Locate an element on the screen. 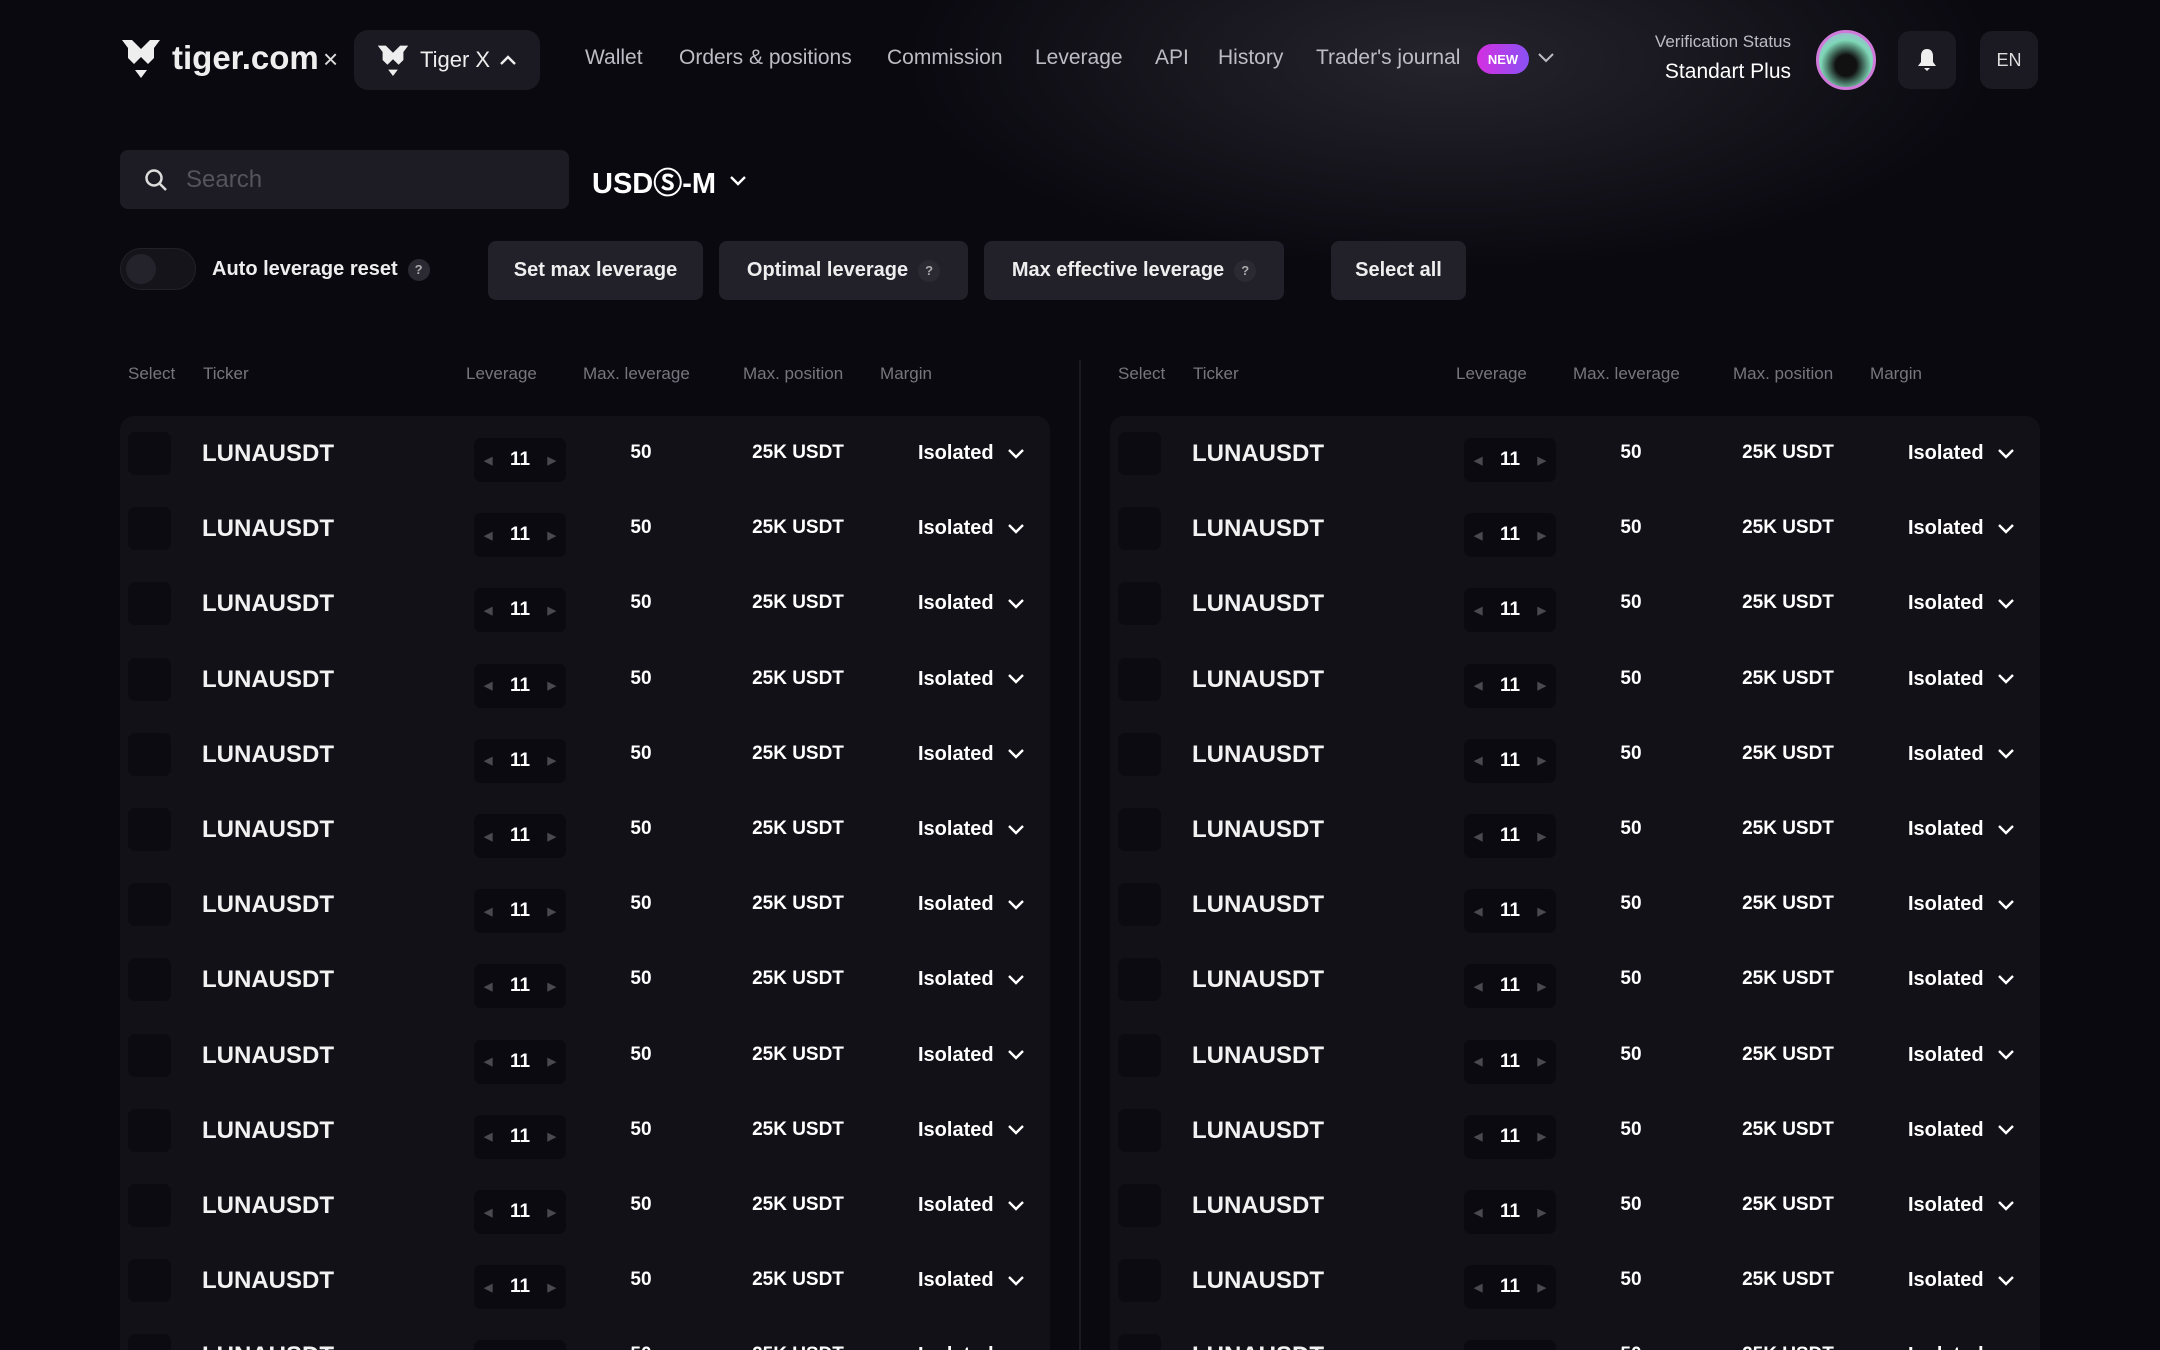  language-button: EN is located at coordinates (2009, 60).